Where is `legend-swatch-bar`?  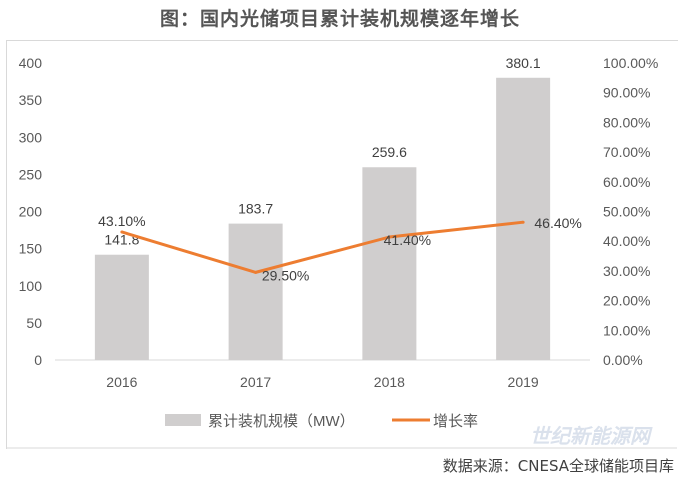 legend-swatch-bar is located at coordinates (183, 420).